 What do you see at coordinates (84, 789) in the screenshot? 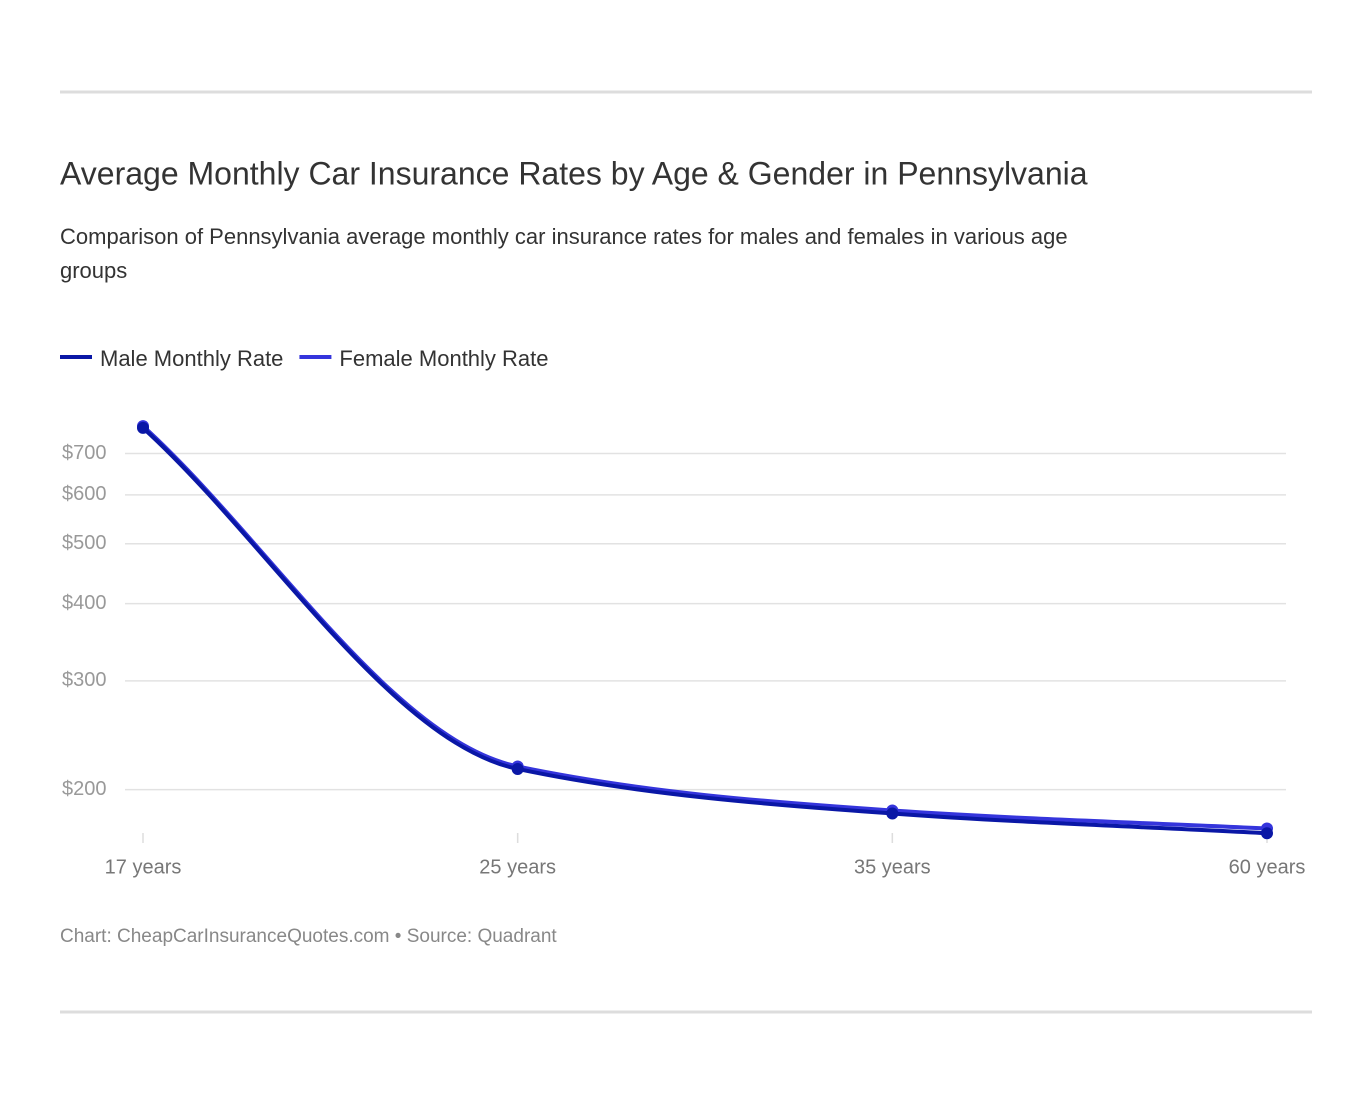
I see `y-tick-label: $200` at bounding box center [84, 789].